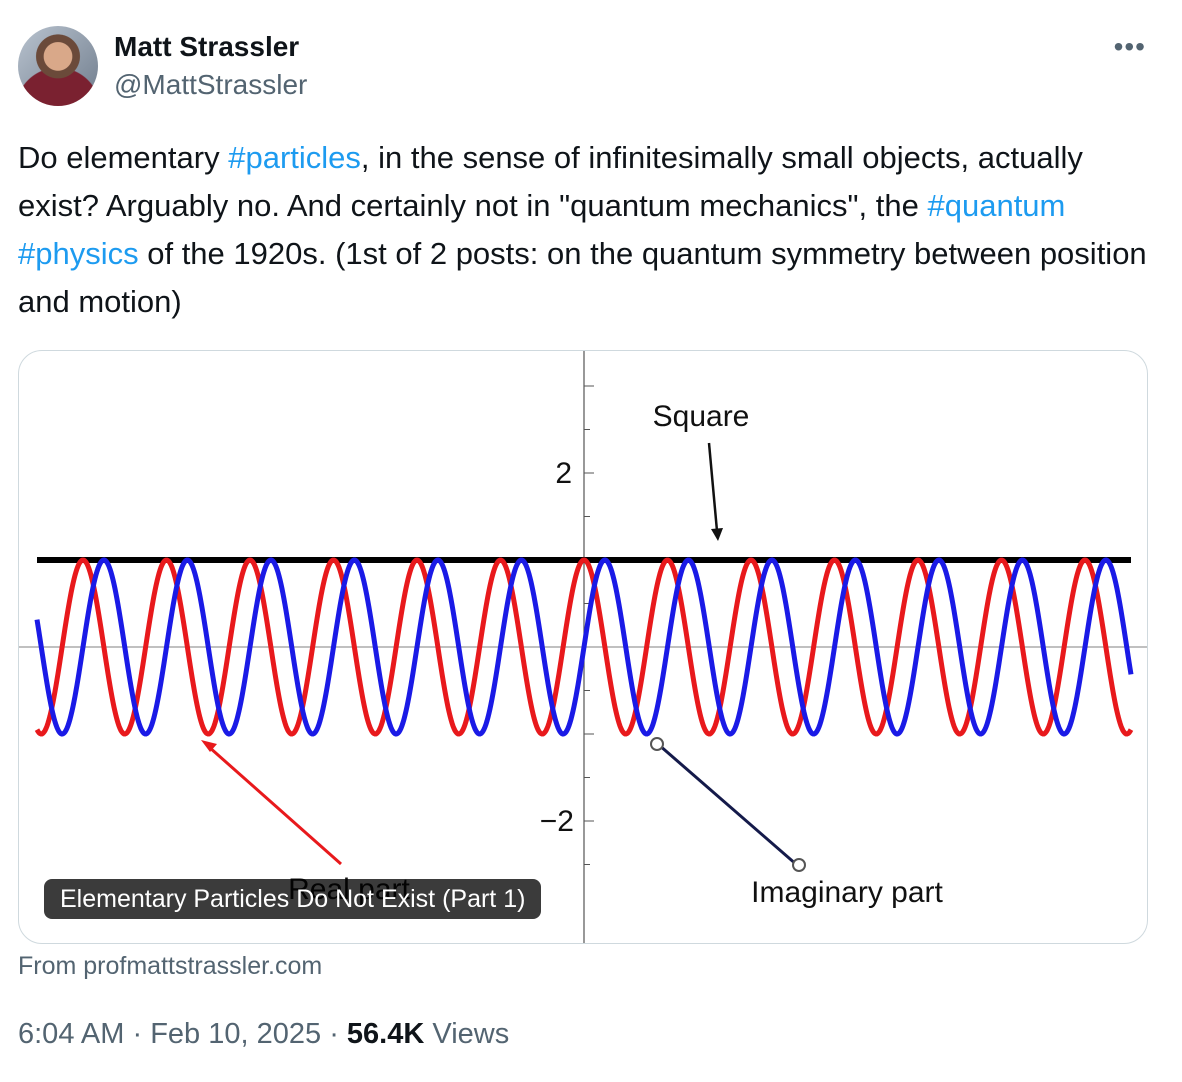  I want to click on card-source: From profmattstrassler.com, so click(170, 966).